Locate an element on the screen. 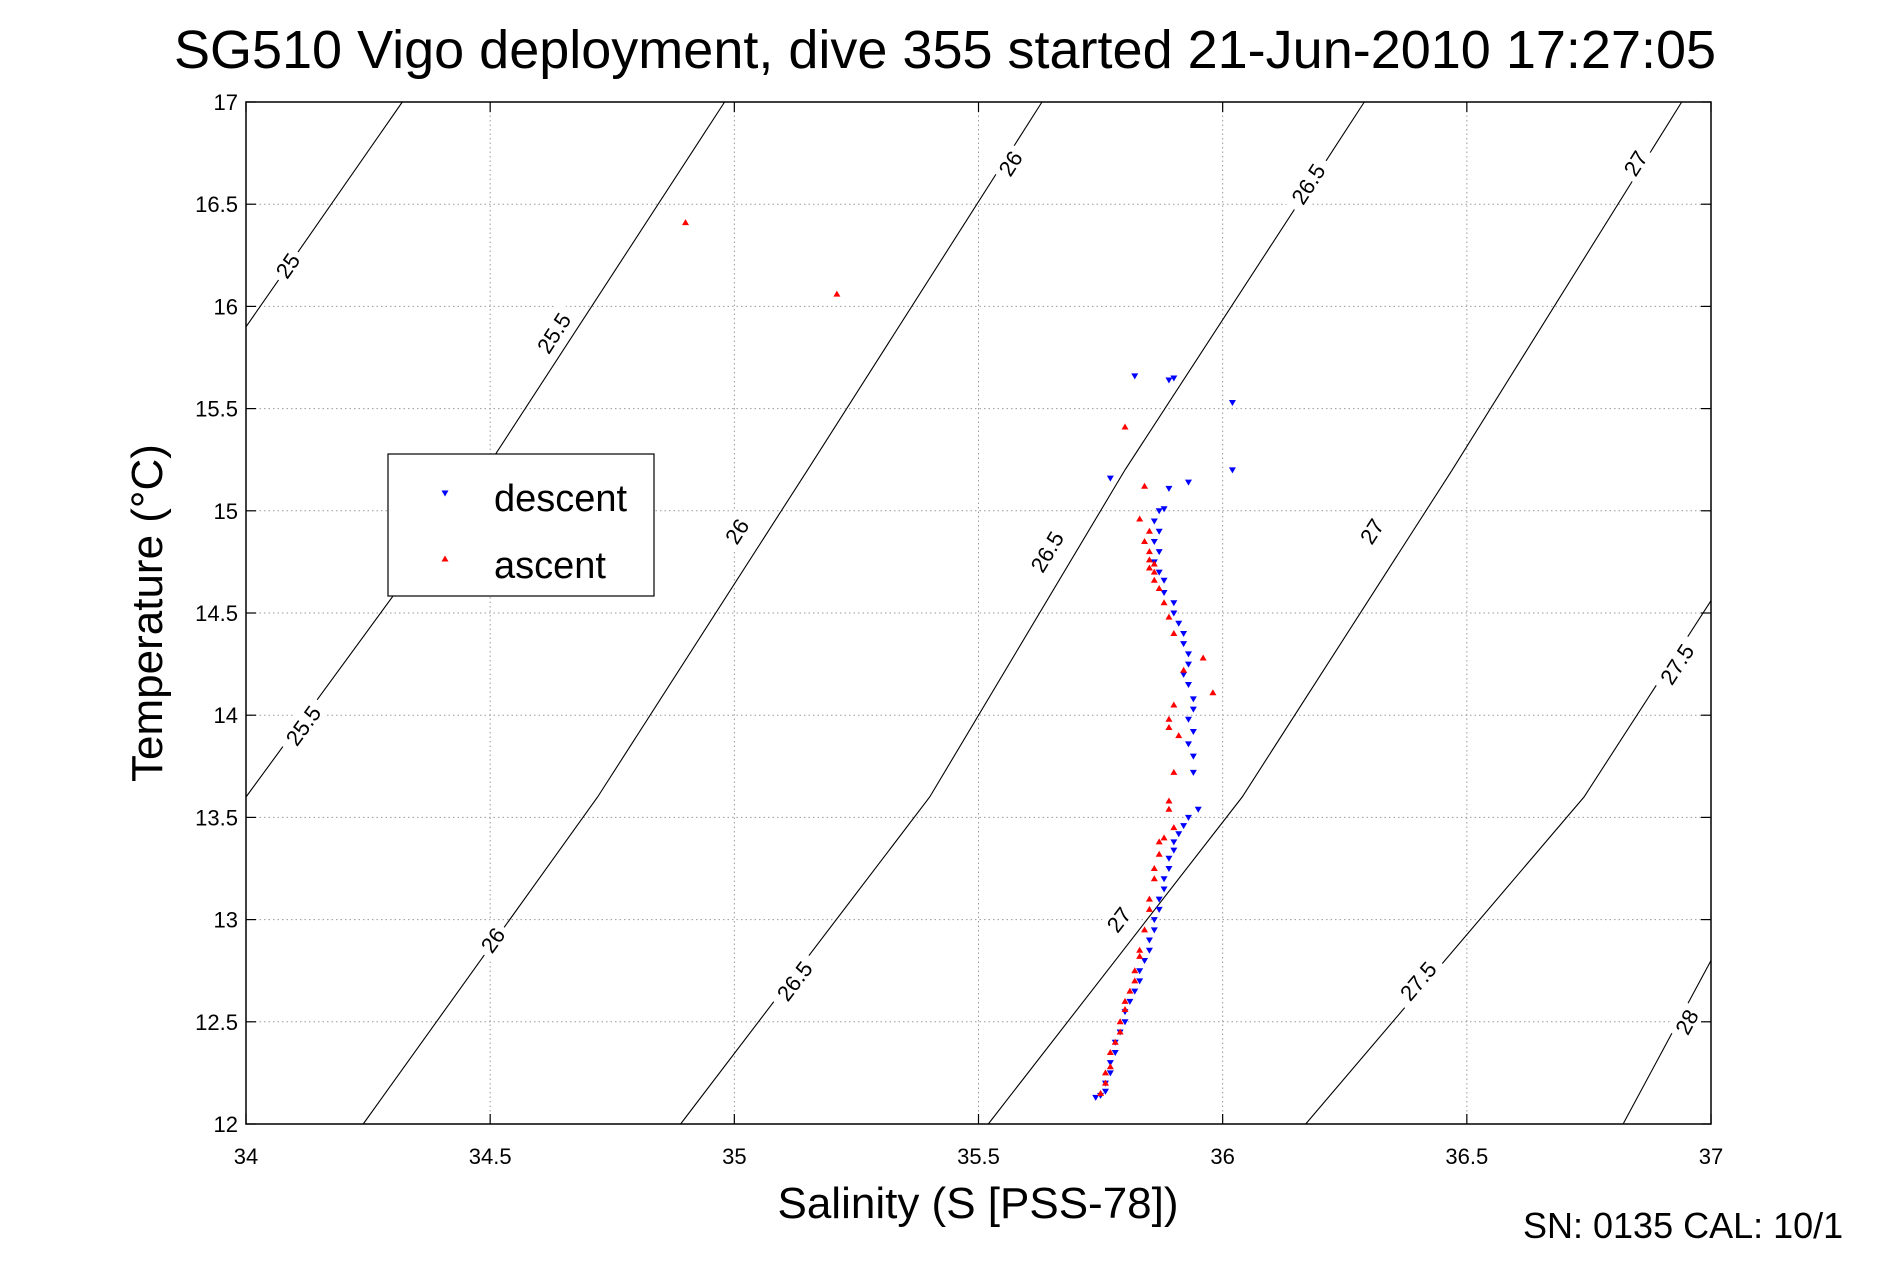 The image size is (1891, 1262). legend: descent ascent is located at coordinates (521, 525).